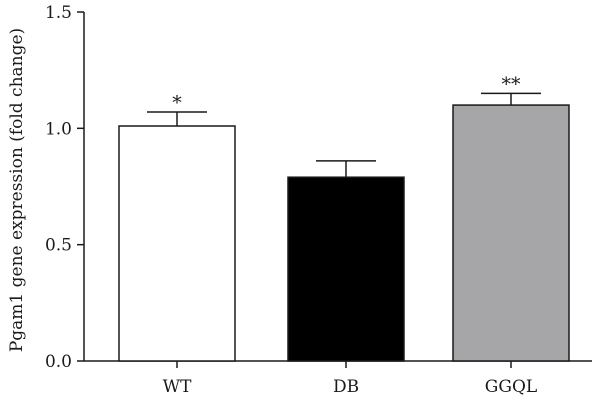 This screenshot has height=408, width=600. I want to click on bar-wt, so click(177, 243).